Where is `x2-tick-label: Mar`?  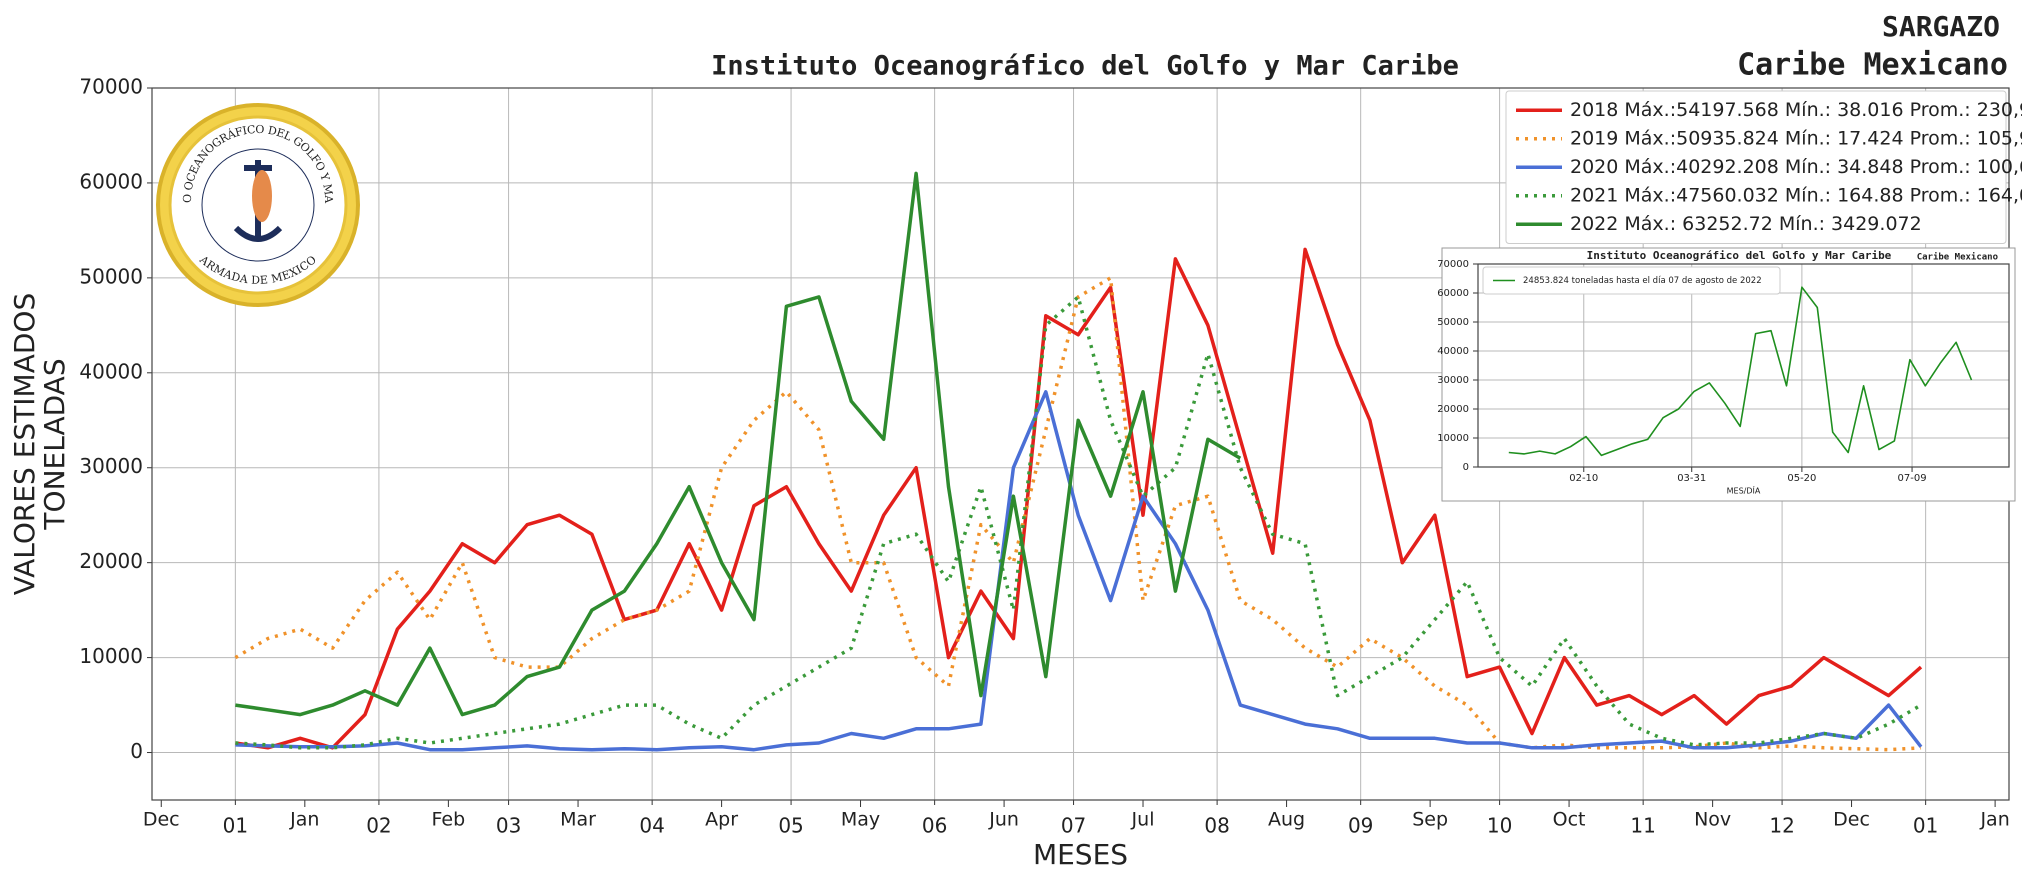 x2-tick-label: Mar is located at coordinates (578, 820).